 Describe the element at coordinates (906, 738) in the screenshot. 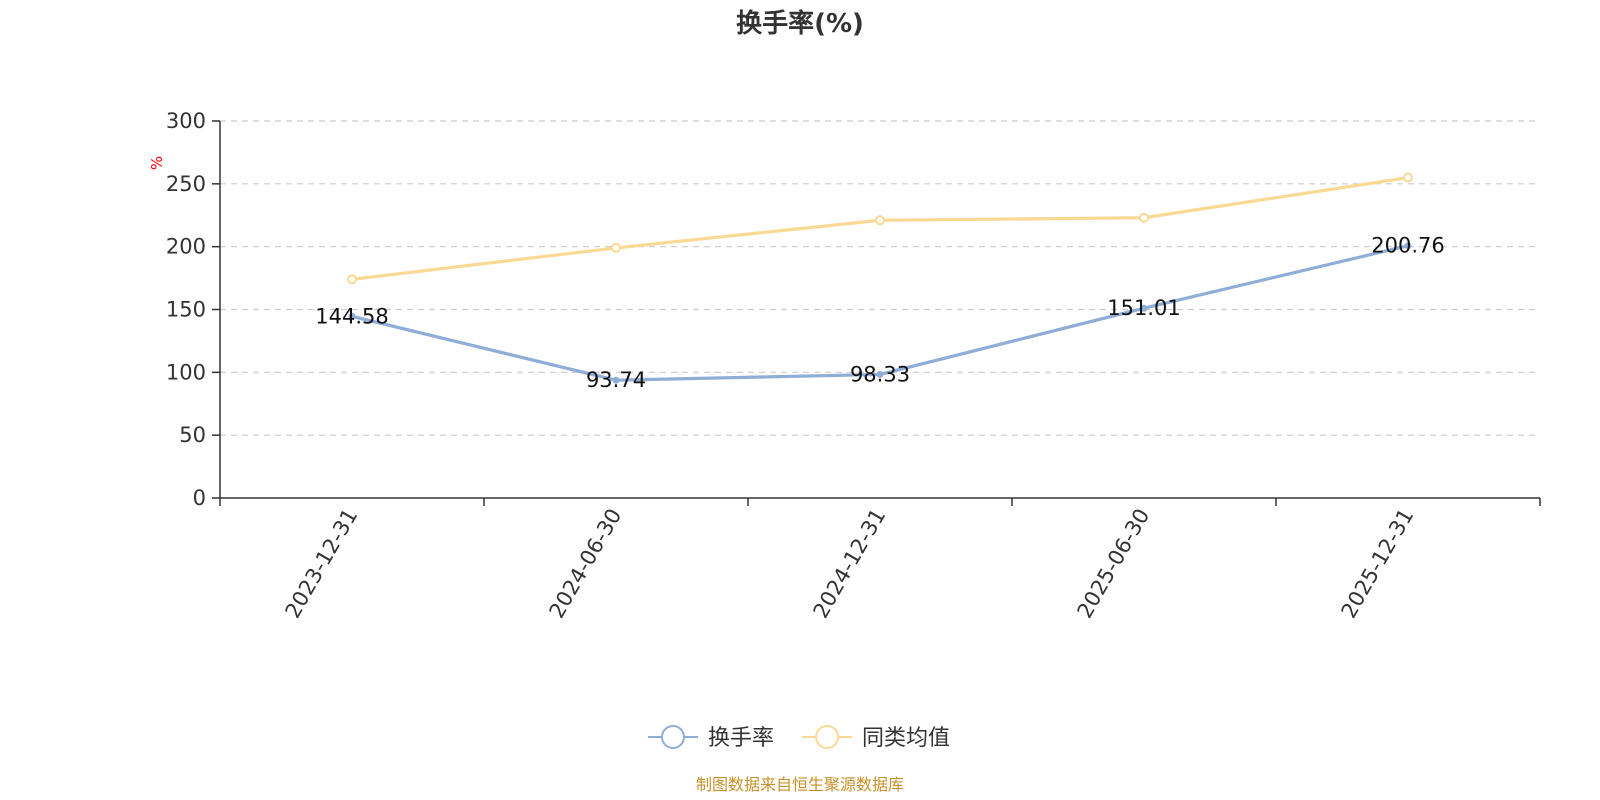

I see `legend-label: 同类均值` at that location.